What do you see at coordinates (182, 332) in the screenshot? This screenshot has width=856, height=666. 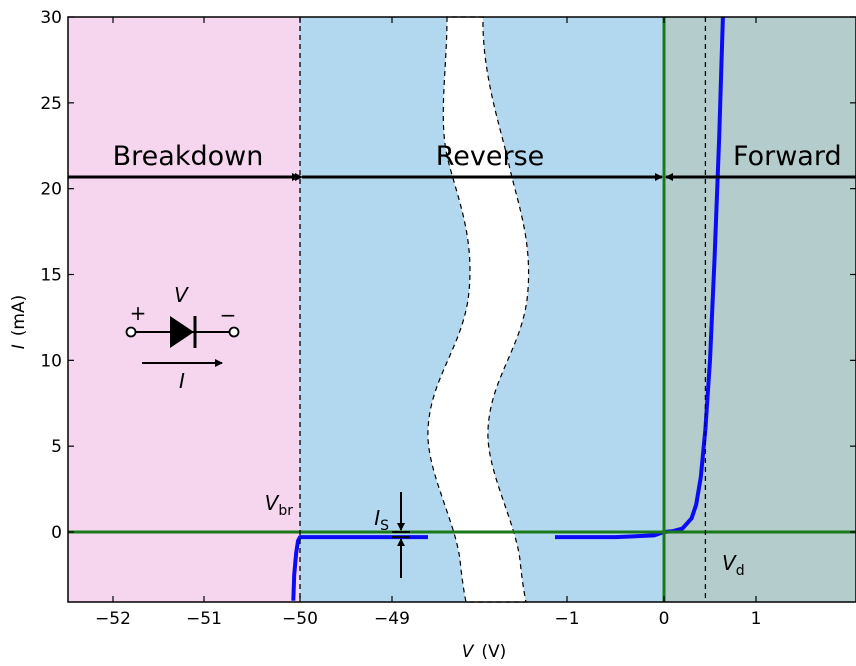 I see `diode-triangle-icon` at bounding box center [182, 332].